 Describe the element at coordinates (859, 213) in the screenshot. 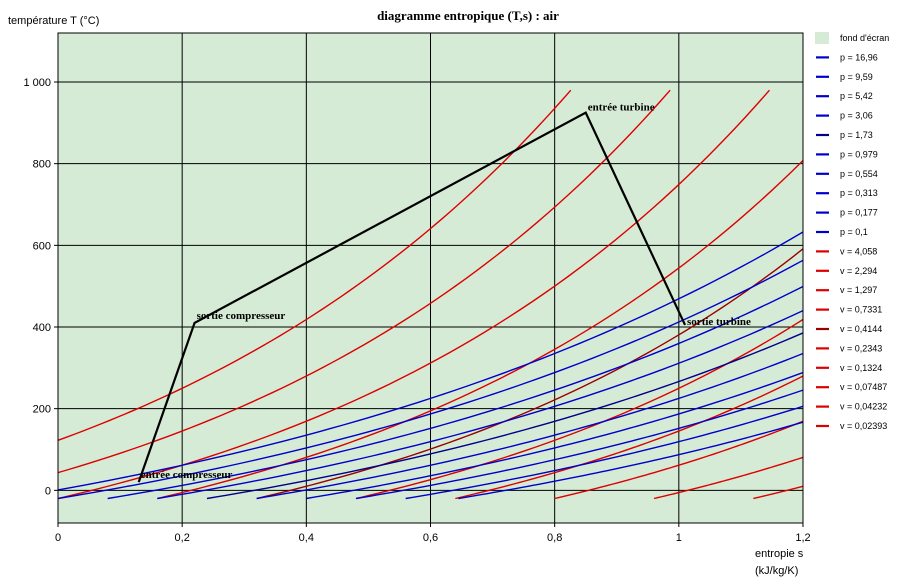

I see `legend-label: p = 0,177` at that location.